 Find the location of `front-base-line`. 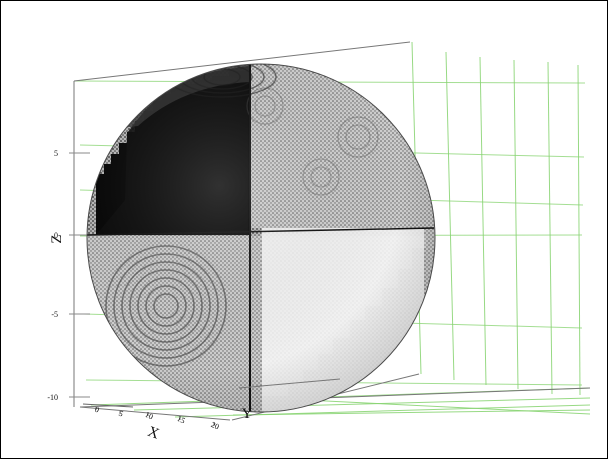

front-base-line is located at coordinates (108, 405).